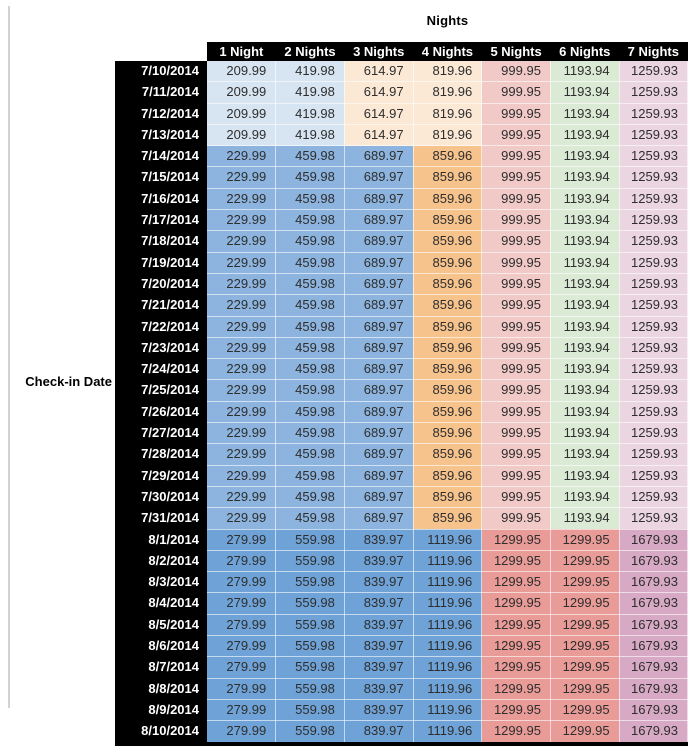  Describe the element at coordinates (161, 284) in the screenshot. I see `row-header-date: 7/20/2014` at that location.